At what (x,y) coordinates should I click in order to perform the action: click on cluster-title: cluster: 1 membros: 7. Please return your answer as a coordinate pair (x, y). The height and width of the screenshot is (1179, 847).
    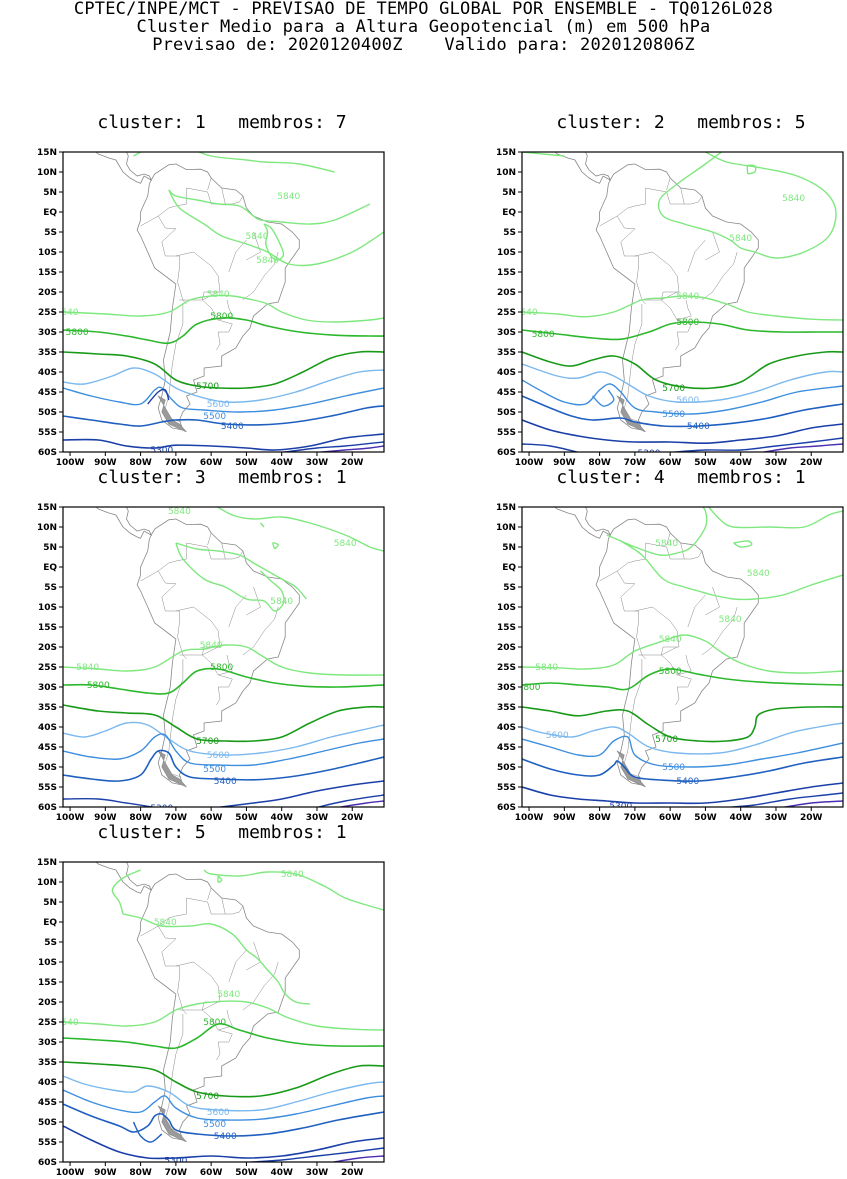
    Looking at the image, I should click on (222, 122).